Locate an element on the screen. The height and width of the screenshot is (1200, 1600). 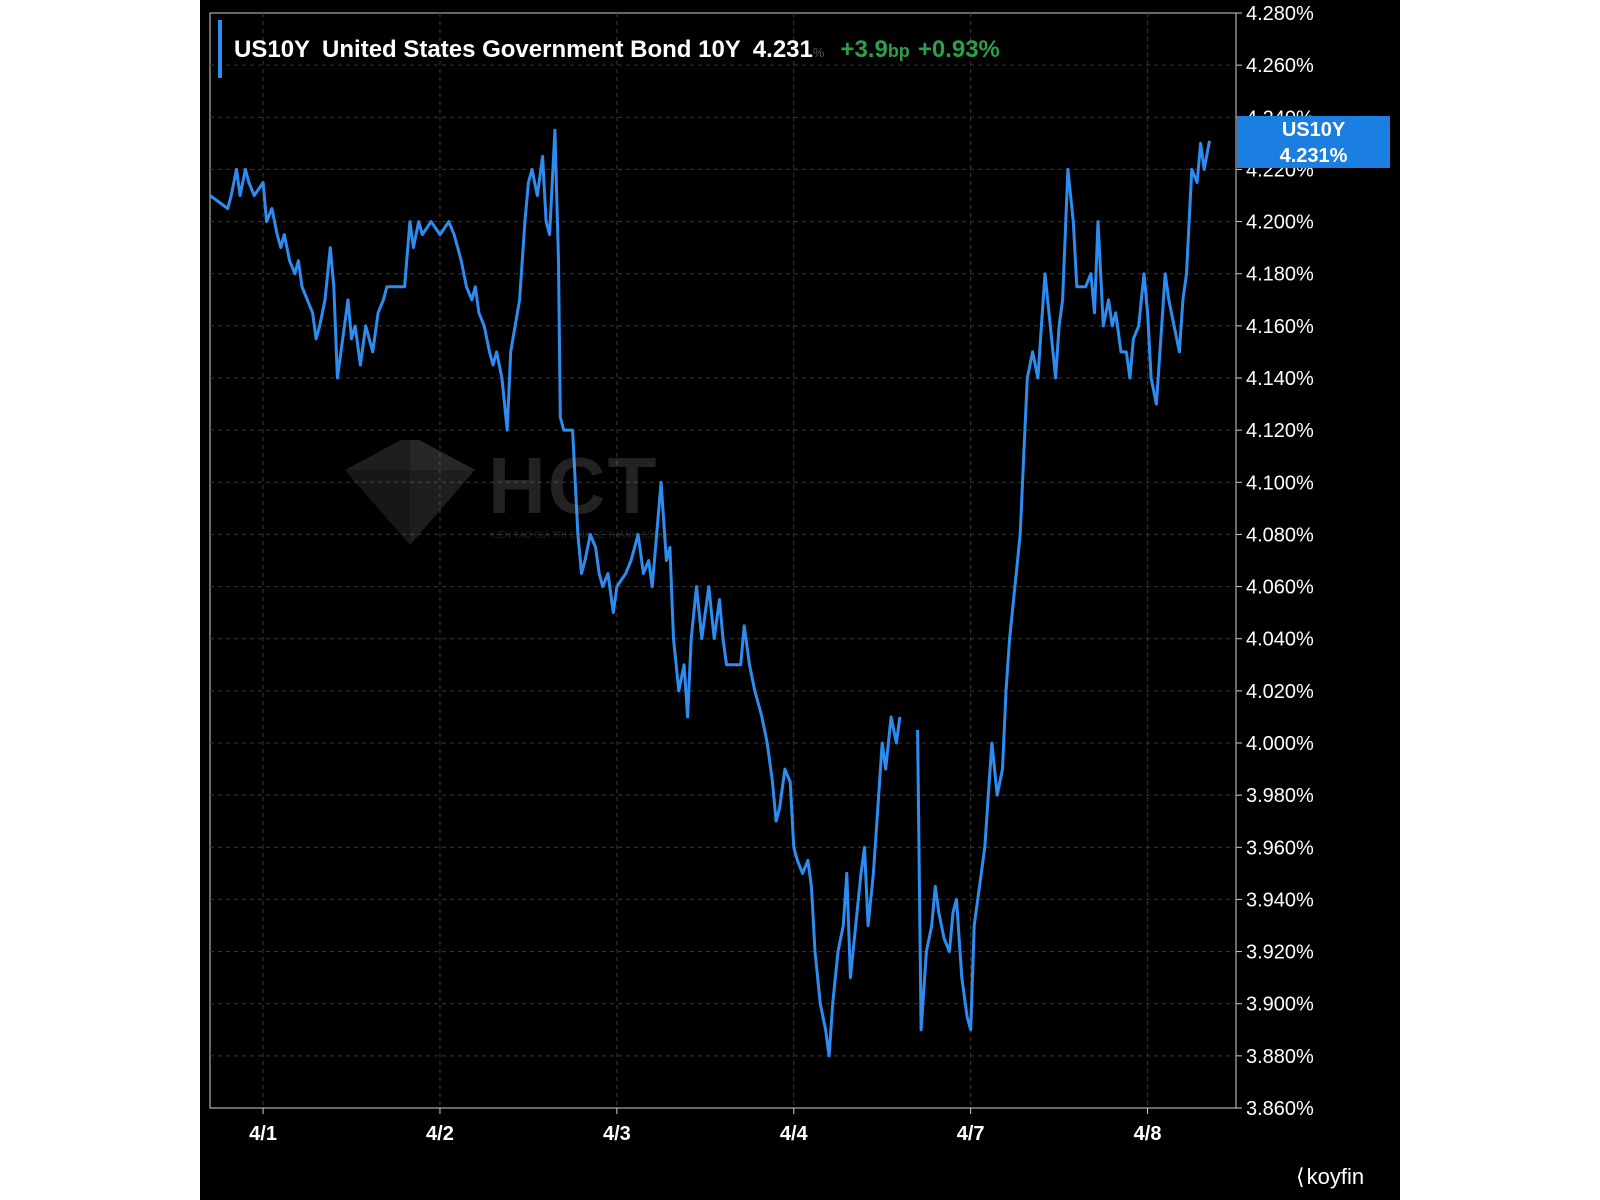
koyfin-logo-icon: ⟨ is located at coordinates (1300, 1176).